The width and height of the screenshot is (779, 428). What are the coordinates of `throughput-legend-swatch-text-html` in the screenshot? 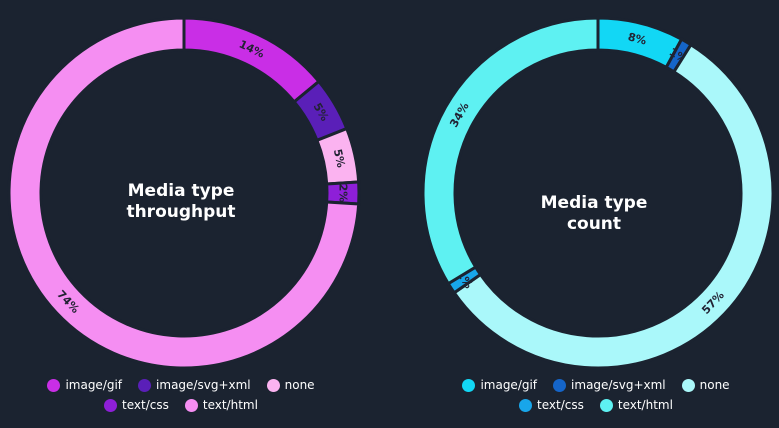 It's located at (191, 405).